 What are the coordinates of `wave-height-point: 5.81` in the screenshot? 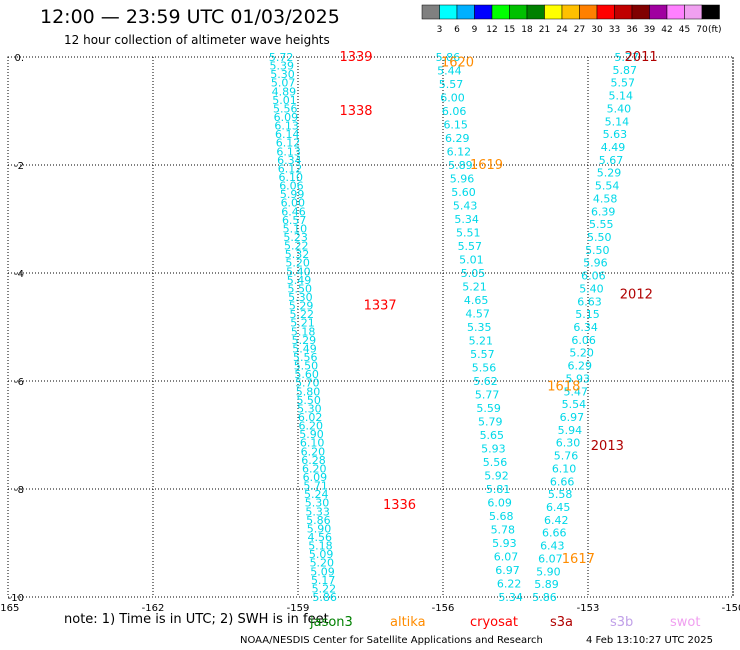 It's located at (498, 489).